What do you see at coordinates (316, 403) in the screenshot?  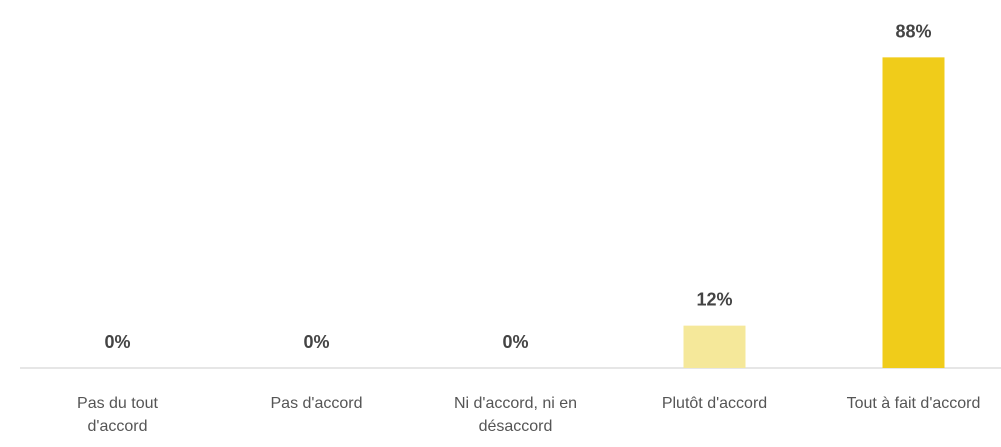 I see `x-tick-label: Pas d'accord` at bounding box center [316, 403].